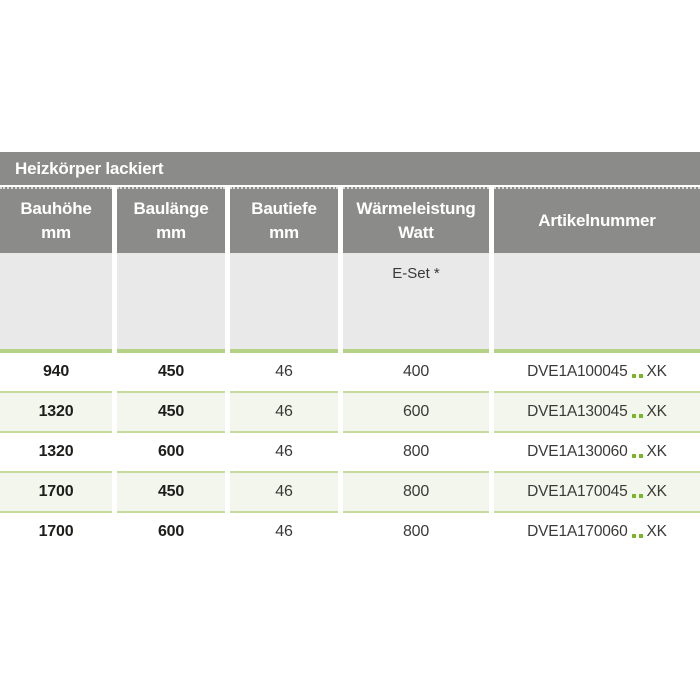 Image resolution: width=700 pixels, height=700 pixels. I want to click on article-prefix: DVE1A100045, so click(577, 371).